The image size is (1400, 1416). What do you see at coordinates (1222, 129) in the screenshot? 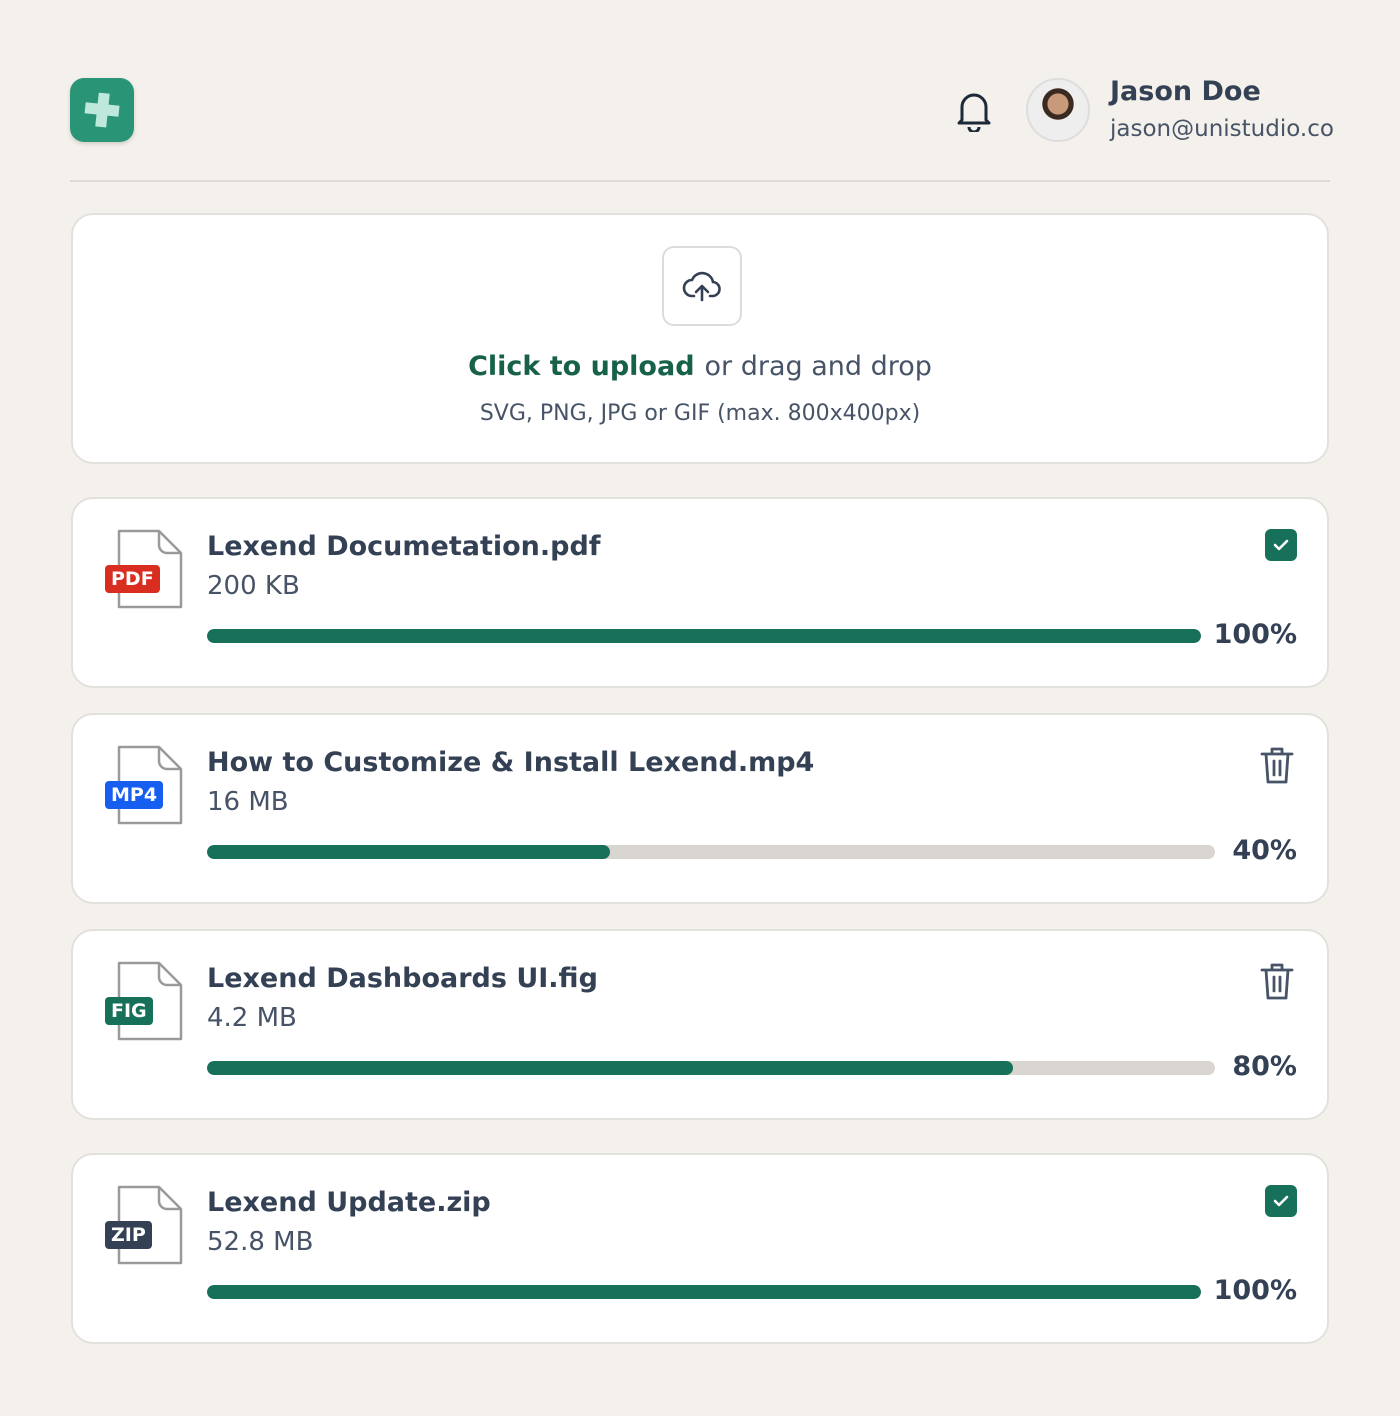
I see `user-email: jason@unistudio.co` at bounding box center [1222, 129].